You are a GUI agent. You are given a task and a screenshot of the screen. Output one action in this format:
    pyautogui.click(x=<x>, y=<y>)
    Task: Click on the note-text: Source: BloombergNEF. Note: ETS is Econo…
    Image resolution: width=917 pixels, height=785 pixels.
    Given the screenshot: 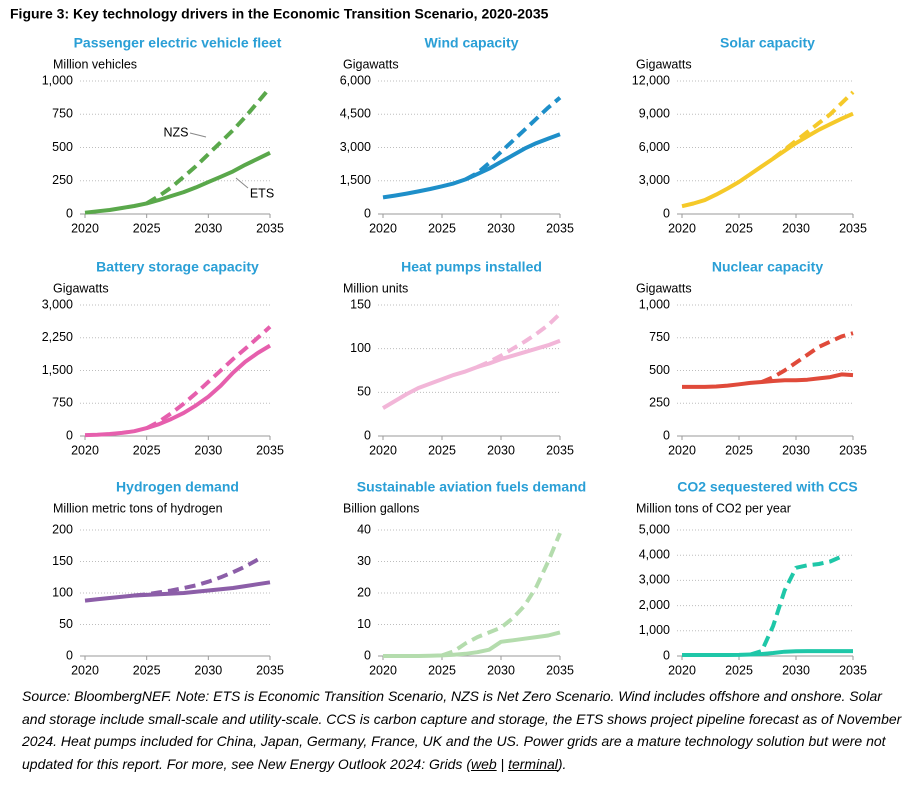 What is the action you would take?
    pyautogui.click(x=462, y=730)
    